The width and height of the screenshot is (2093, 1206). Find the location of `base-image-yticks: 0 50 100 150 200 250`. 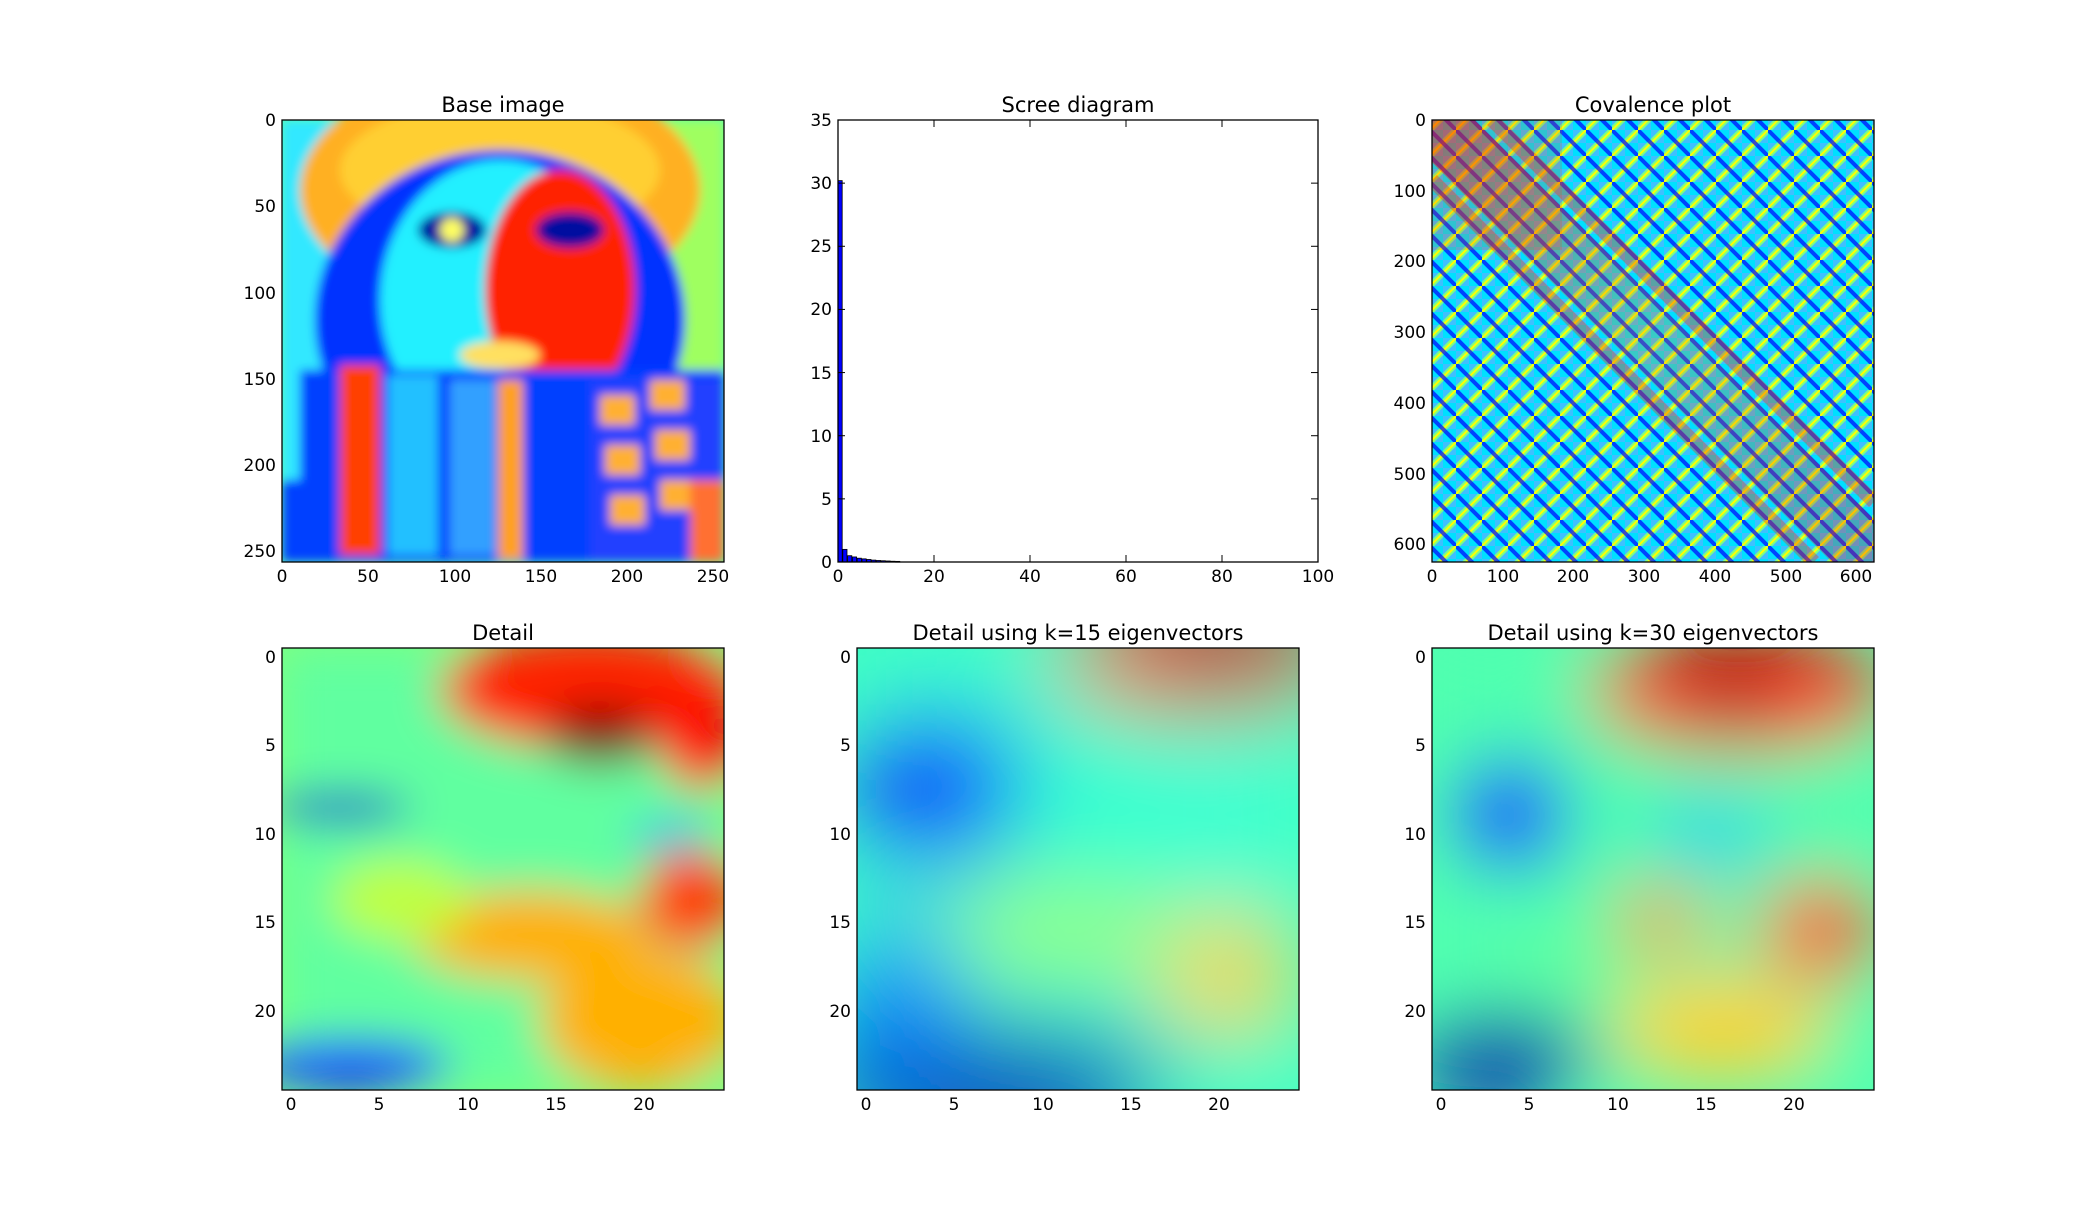

base-image-yticks: 0 50 100 150 200 250 is located at coordinates (260, 336).